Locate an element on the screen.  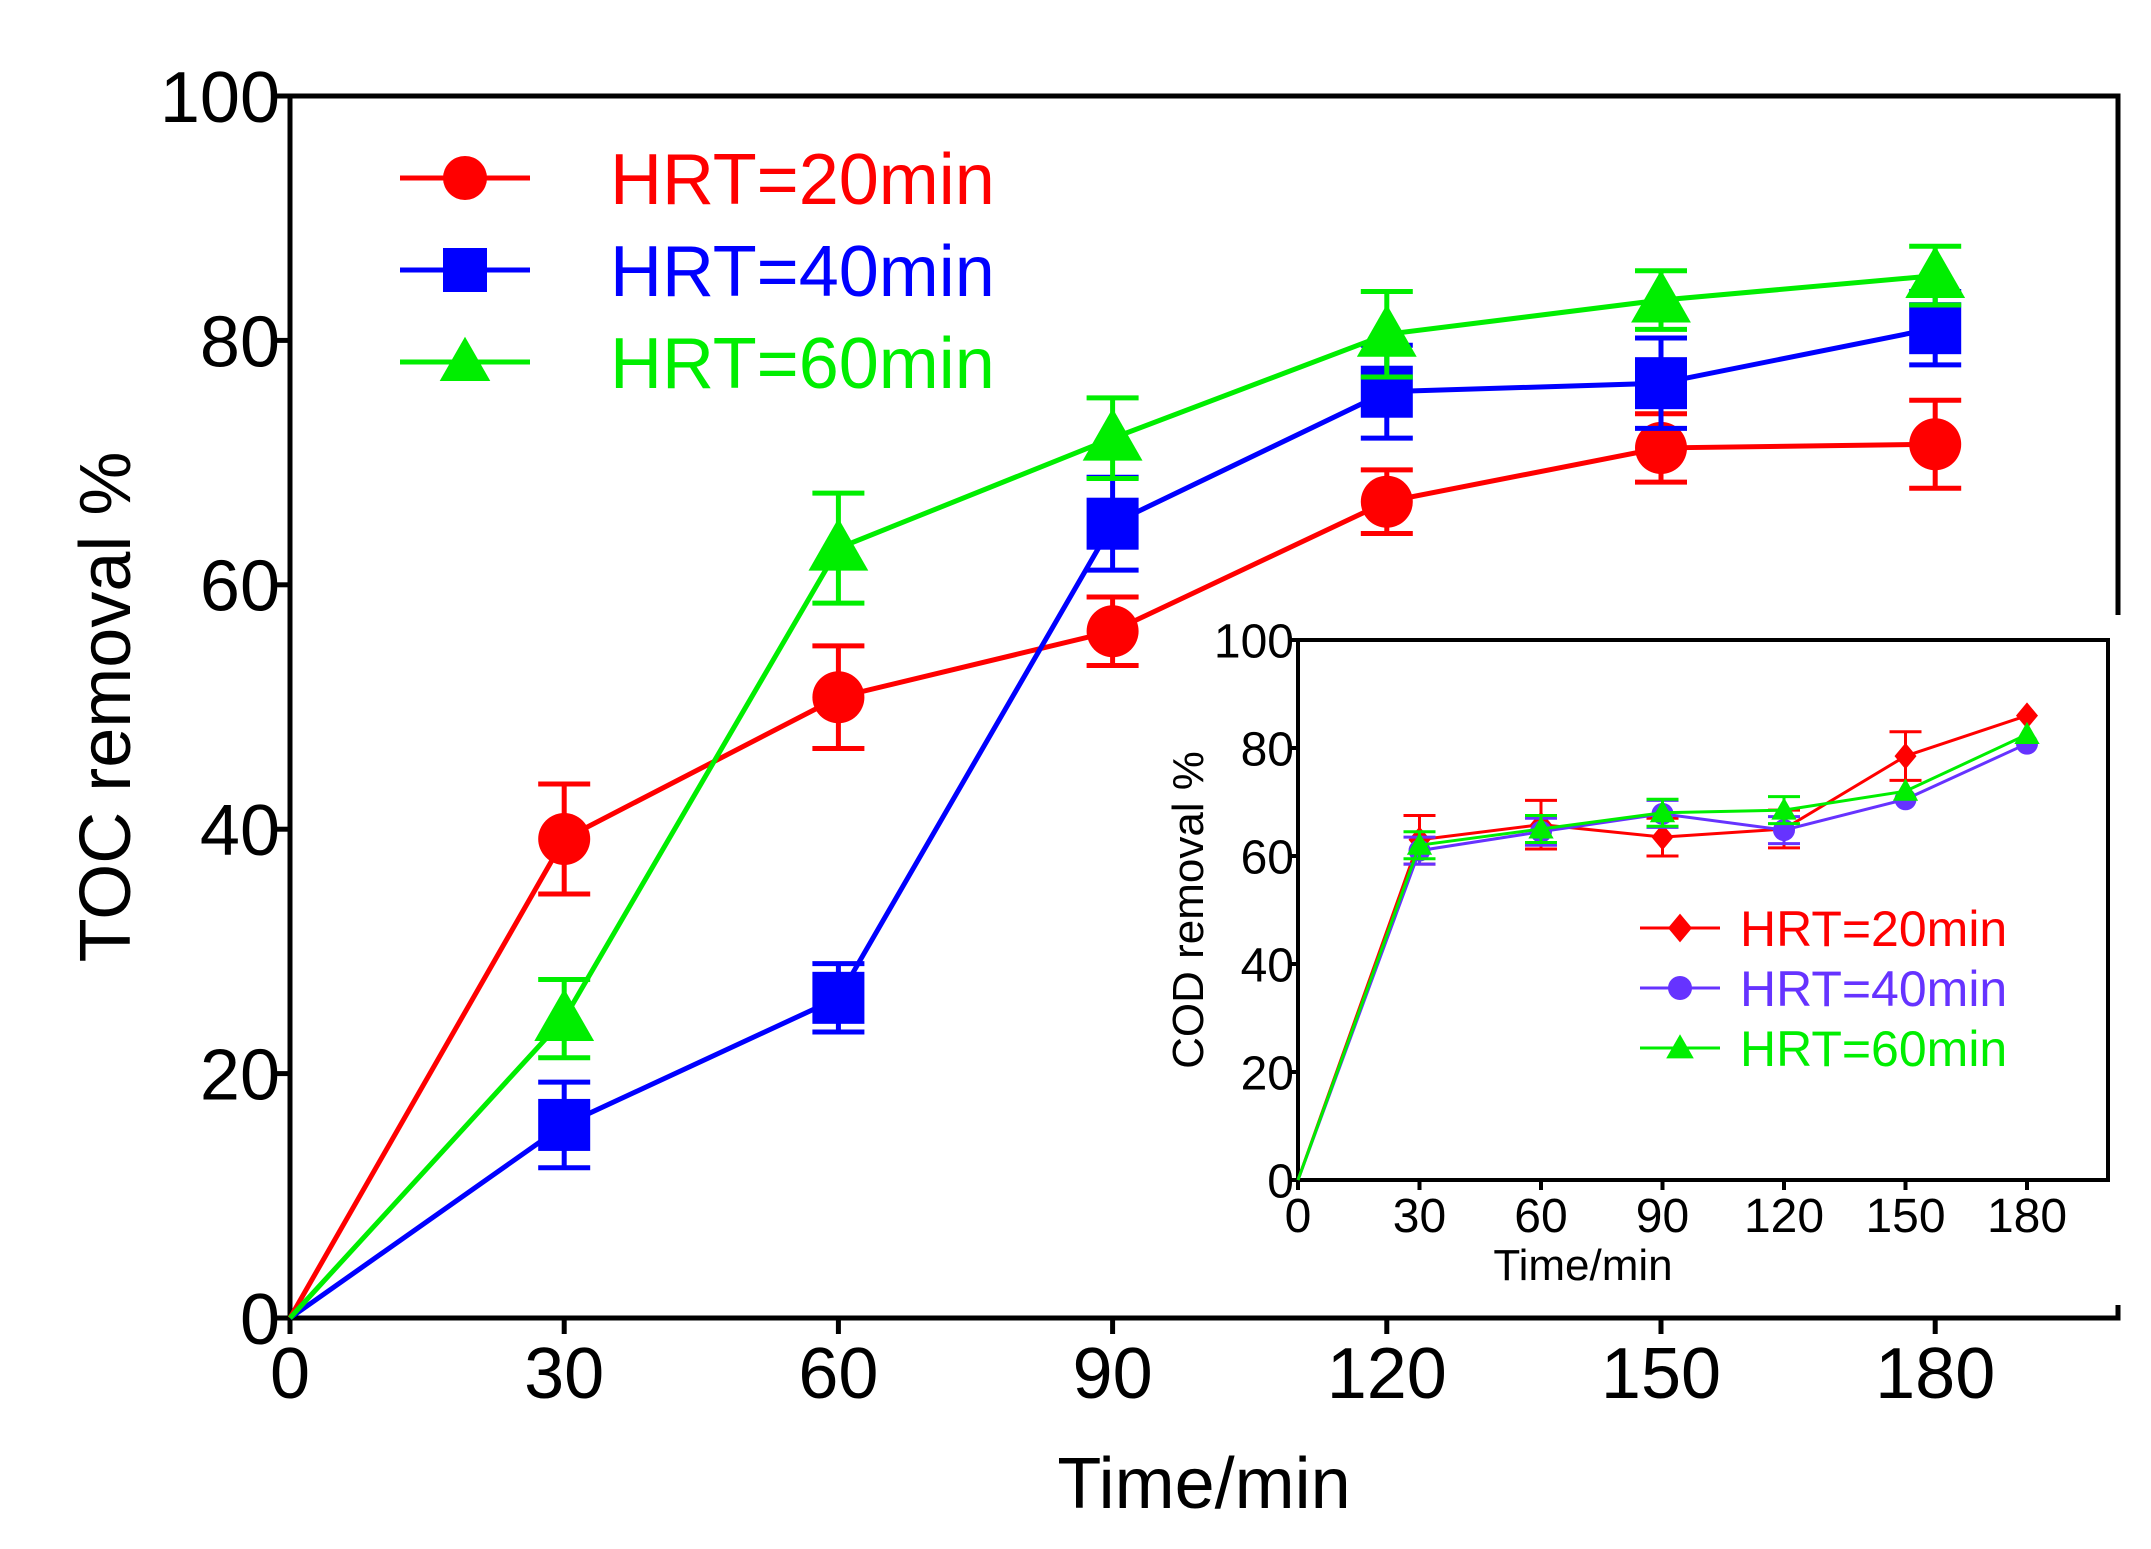
inset-legend-label: HRT=60min is located at coordinates (1873, 1049).